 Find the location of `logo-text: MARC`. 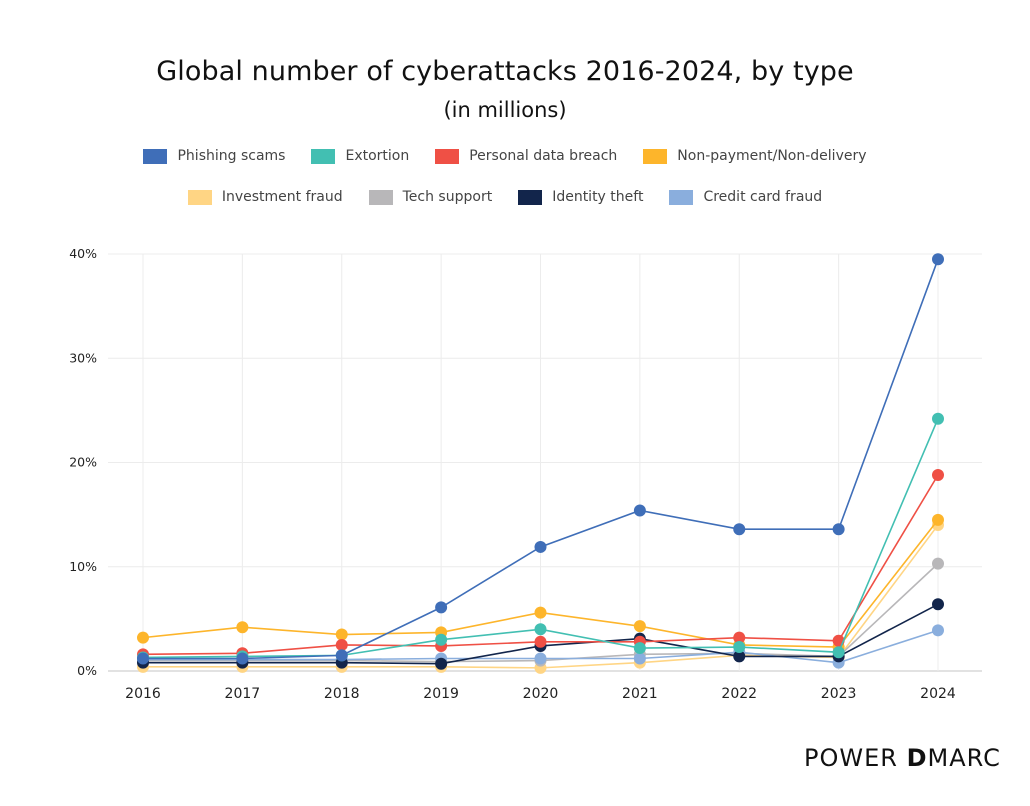

logo-text: MARC is located at coordinates (964, 758).